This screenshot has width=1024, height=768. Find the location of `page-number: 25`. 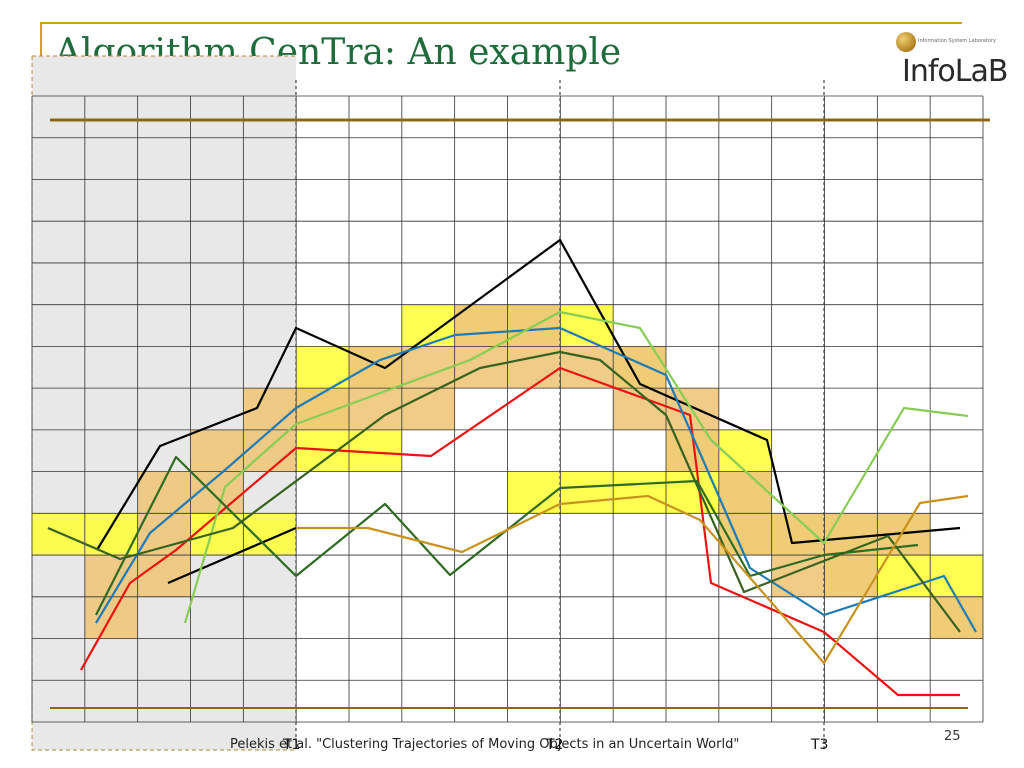

page-number: 25 is located at coordinates (952, 736).